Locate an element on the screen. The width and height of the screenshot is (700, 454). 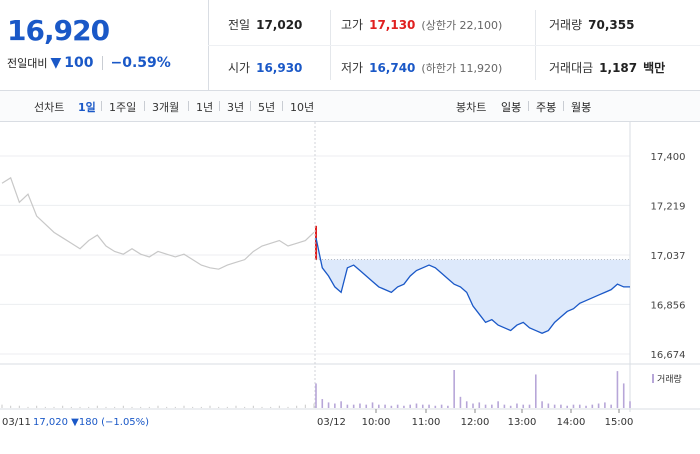
change-value: 100 is located at coordinates (79, 63).